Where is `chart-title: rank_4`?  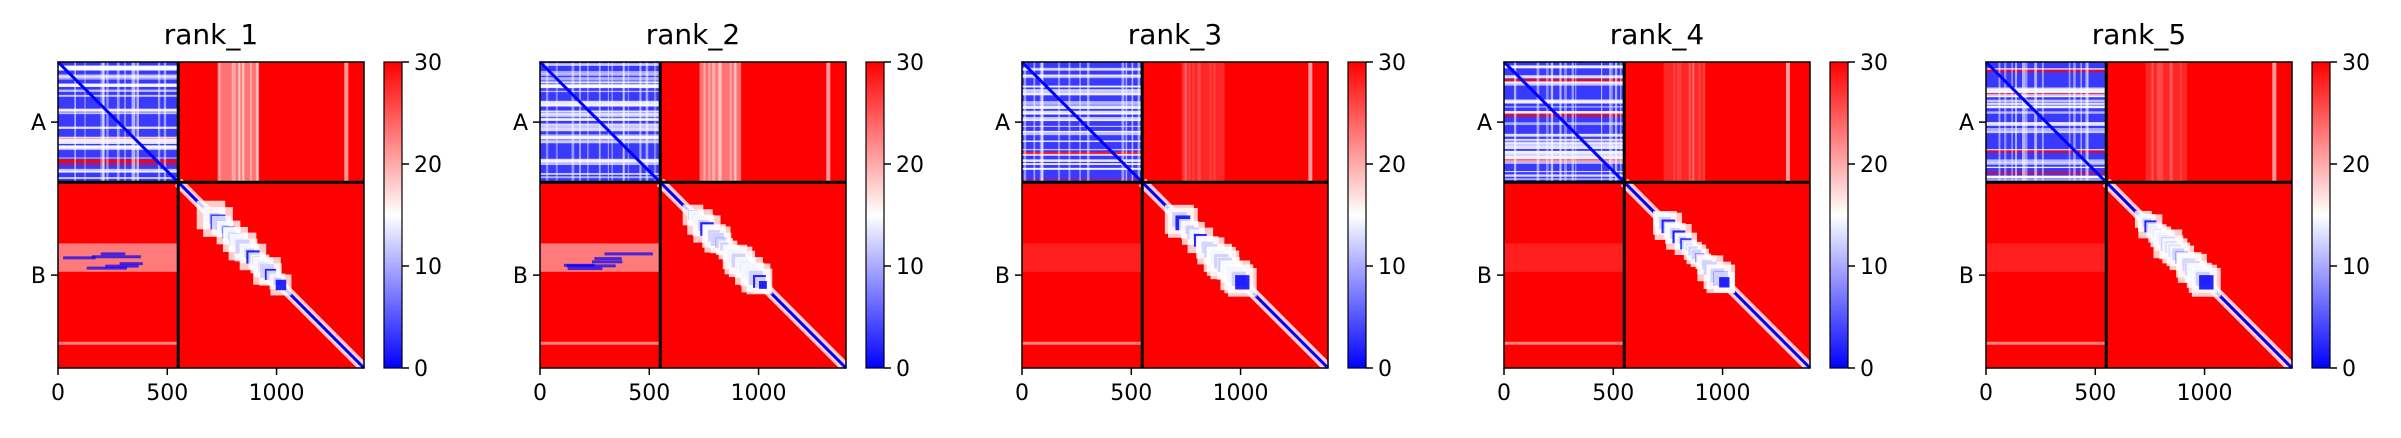
chart-title: rank_4 is located at coordinates (1657, 34).